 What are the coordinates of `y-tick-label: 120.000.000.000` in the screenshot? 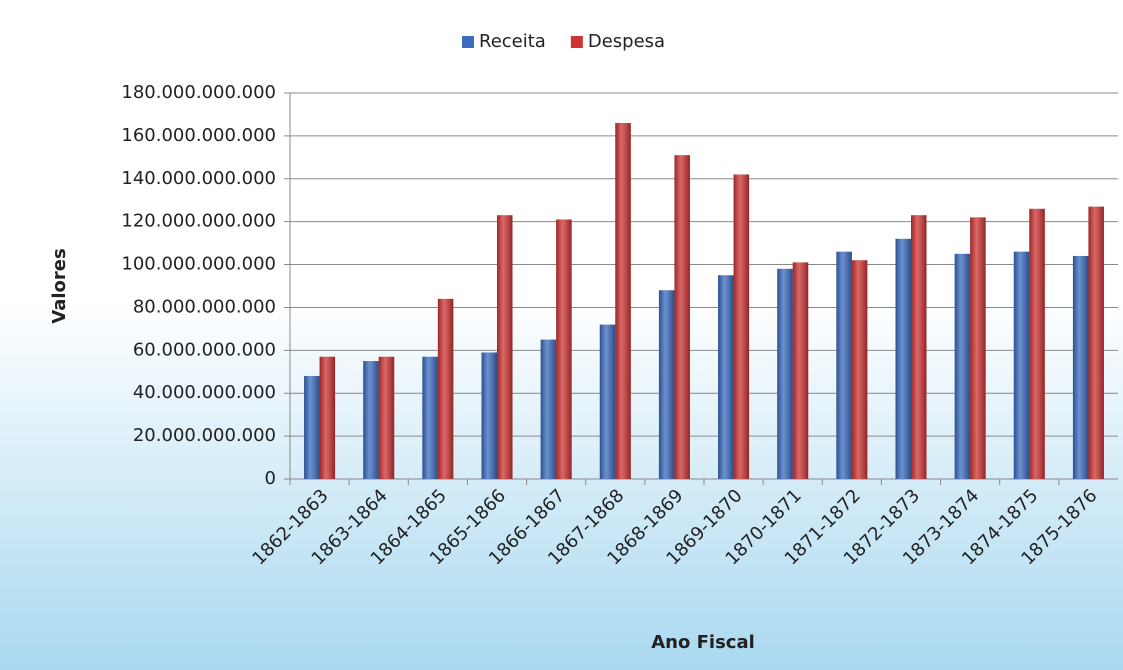 It's located at (198, 221).